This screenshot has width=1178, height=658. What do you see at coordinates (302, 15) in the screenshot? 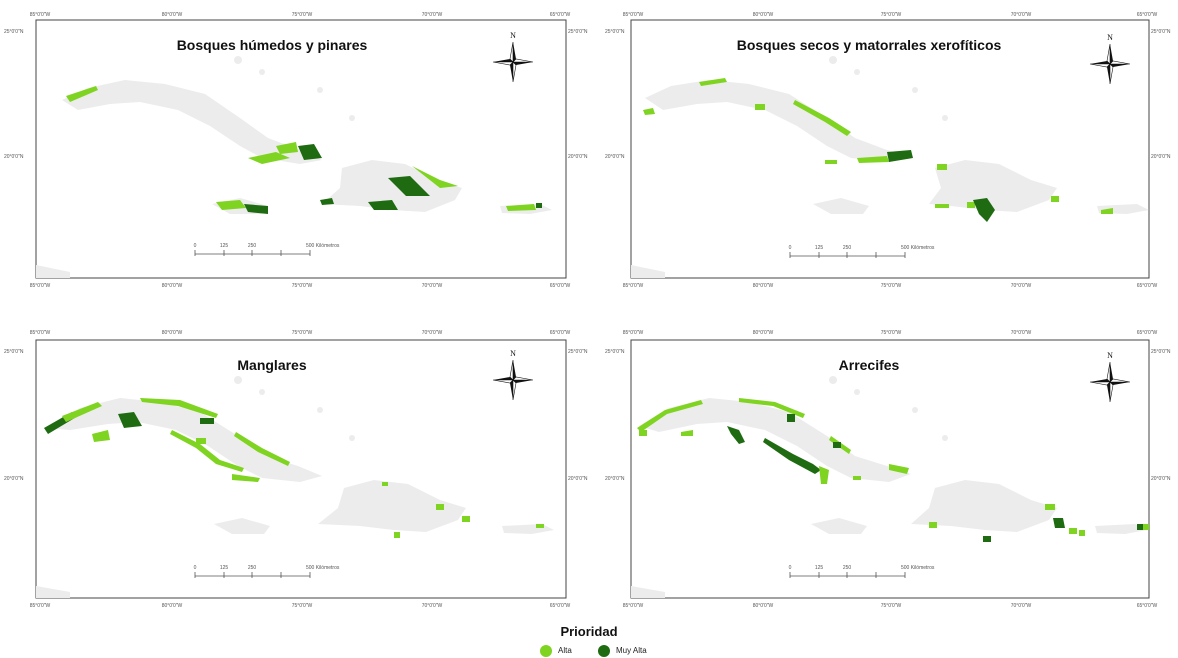
I see `tick-label-top: 75°0'0"W` at bounding box center [302, 15].